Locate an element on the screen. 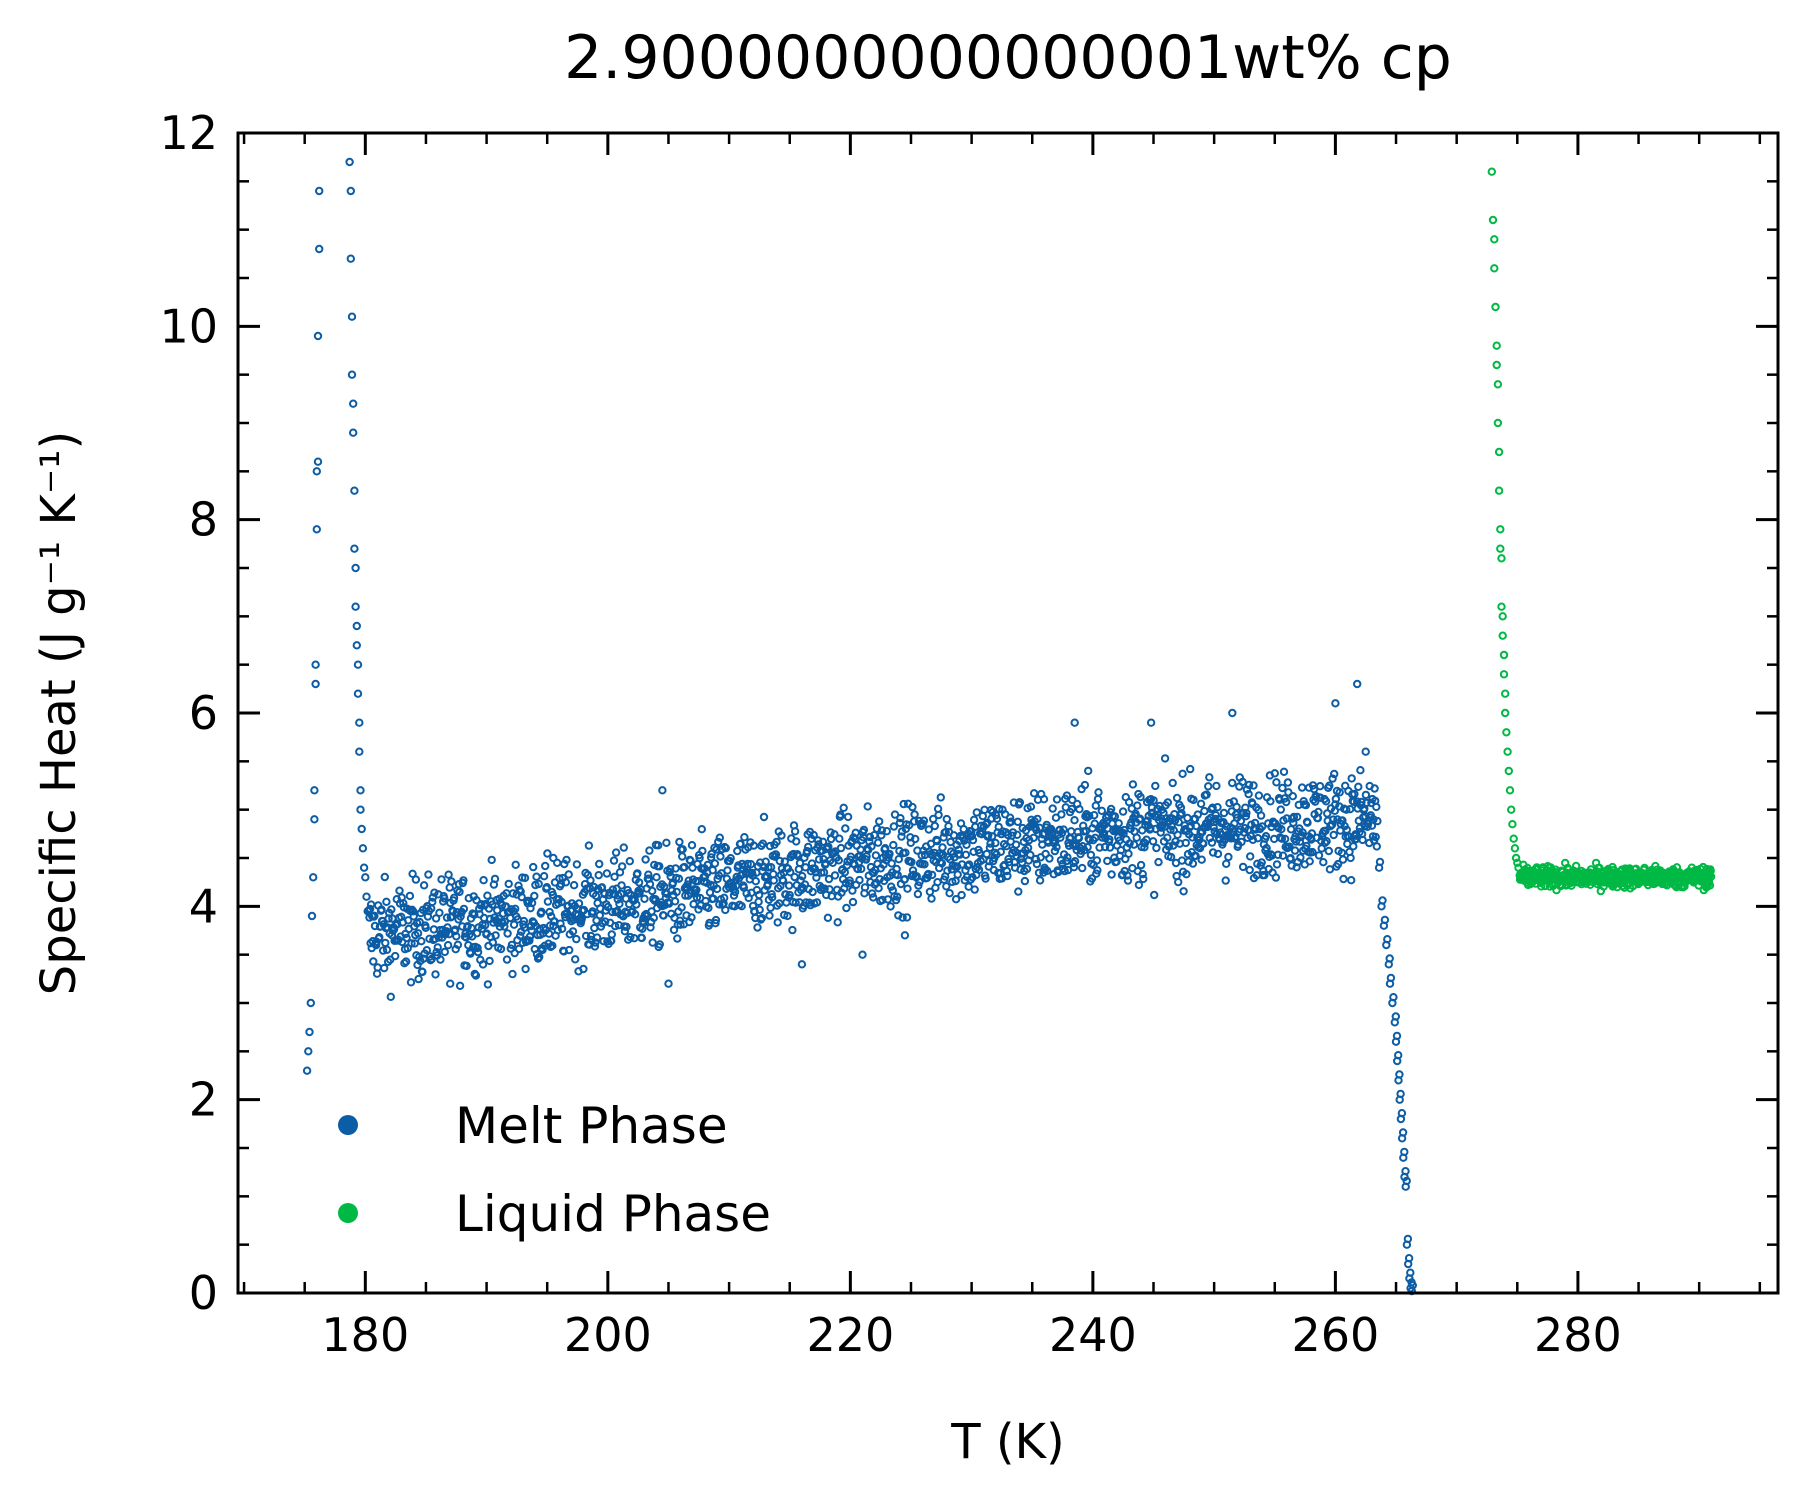  x-tick-label: 240 is located at coordinates (1093, 1335).